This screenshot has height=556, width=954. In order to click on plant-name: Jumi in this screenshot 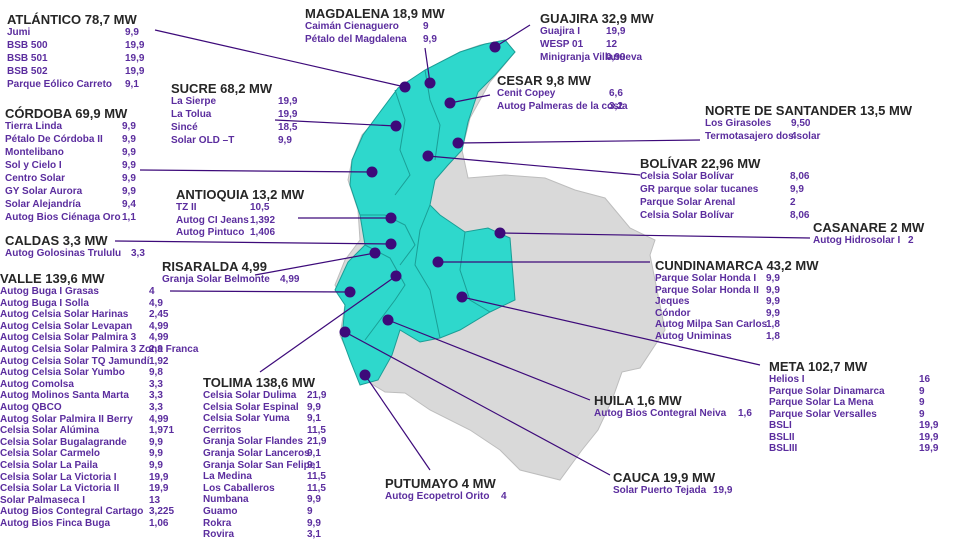, I will do `click(19, 32)`.